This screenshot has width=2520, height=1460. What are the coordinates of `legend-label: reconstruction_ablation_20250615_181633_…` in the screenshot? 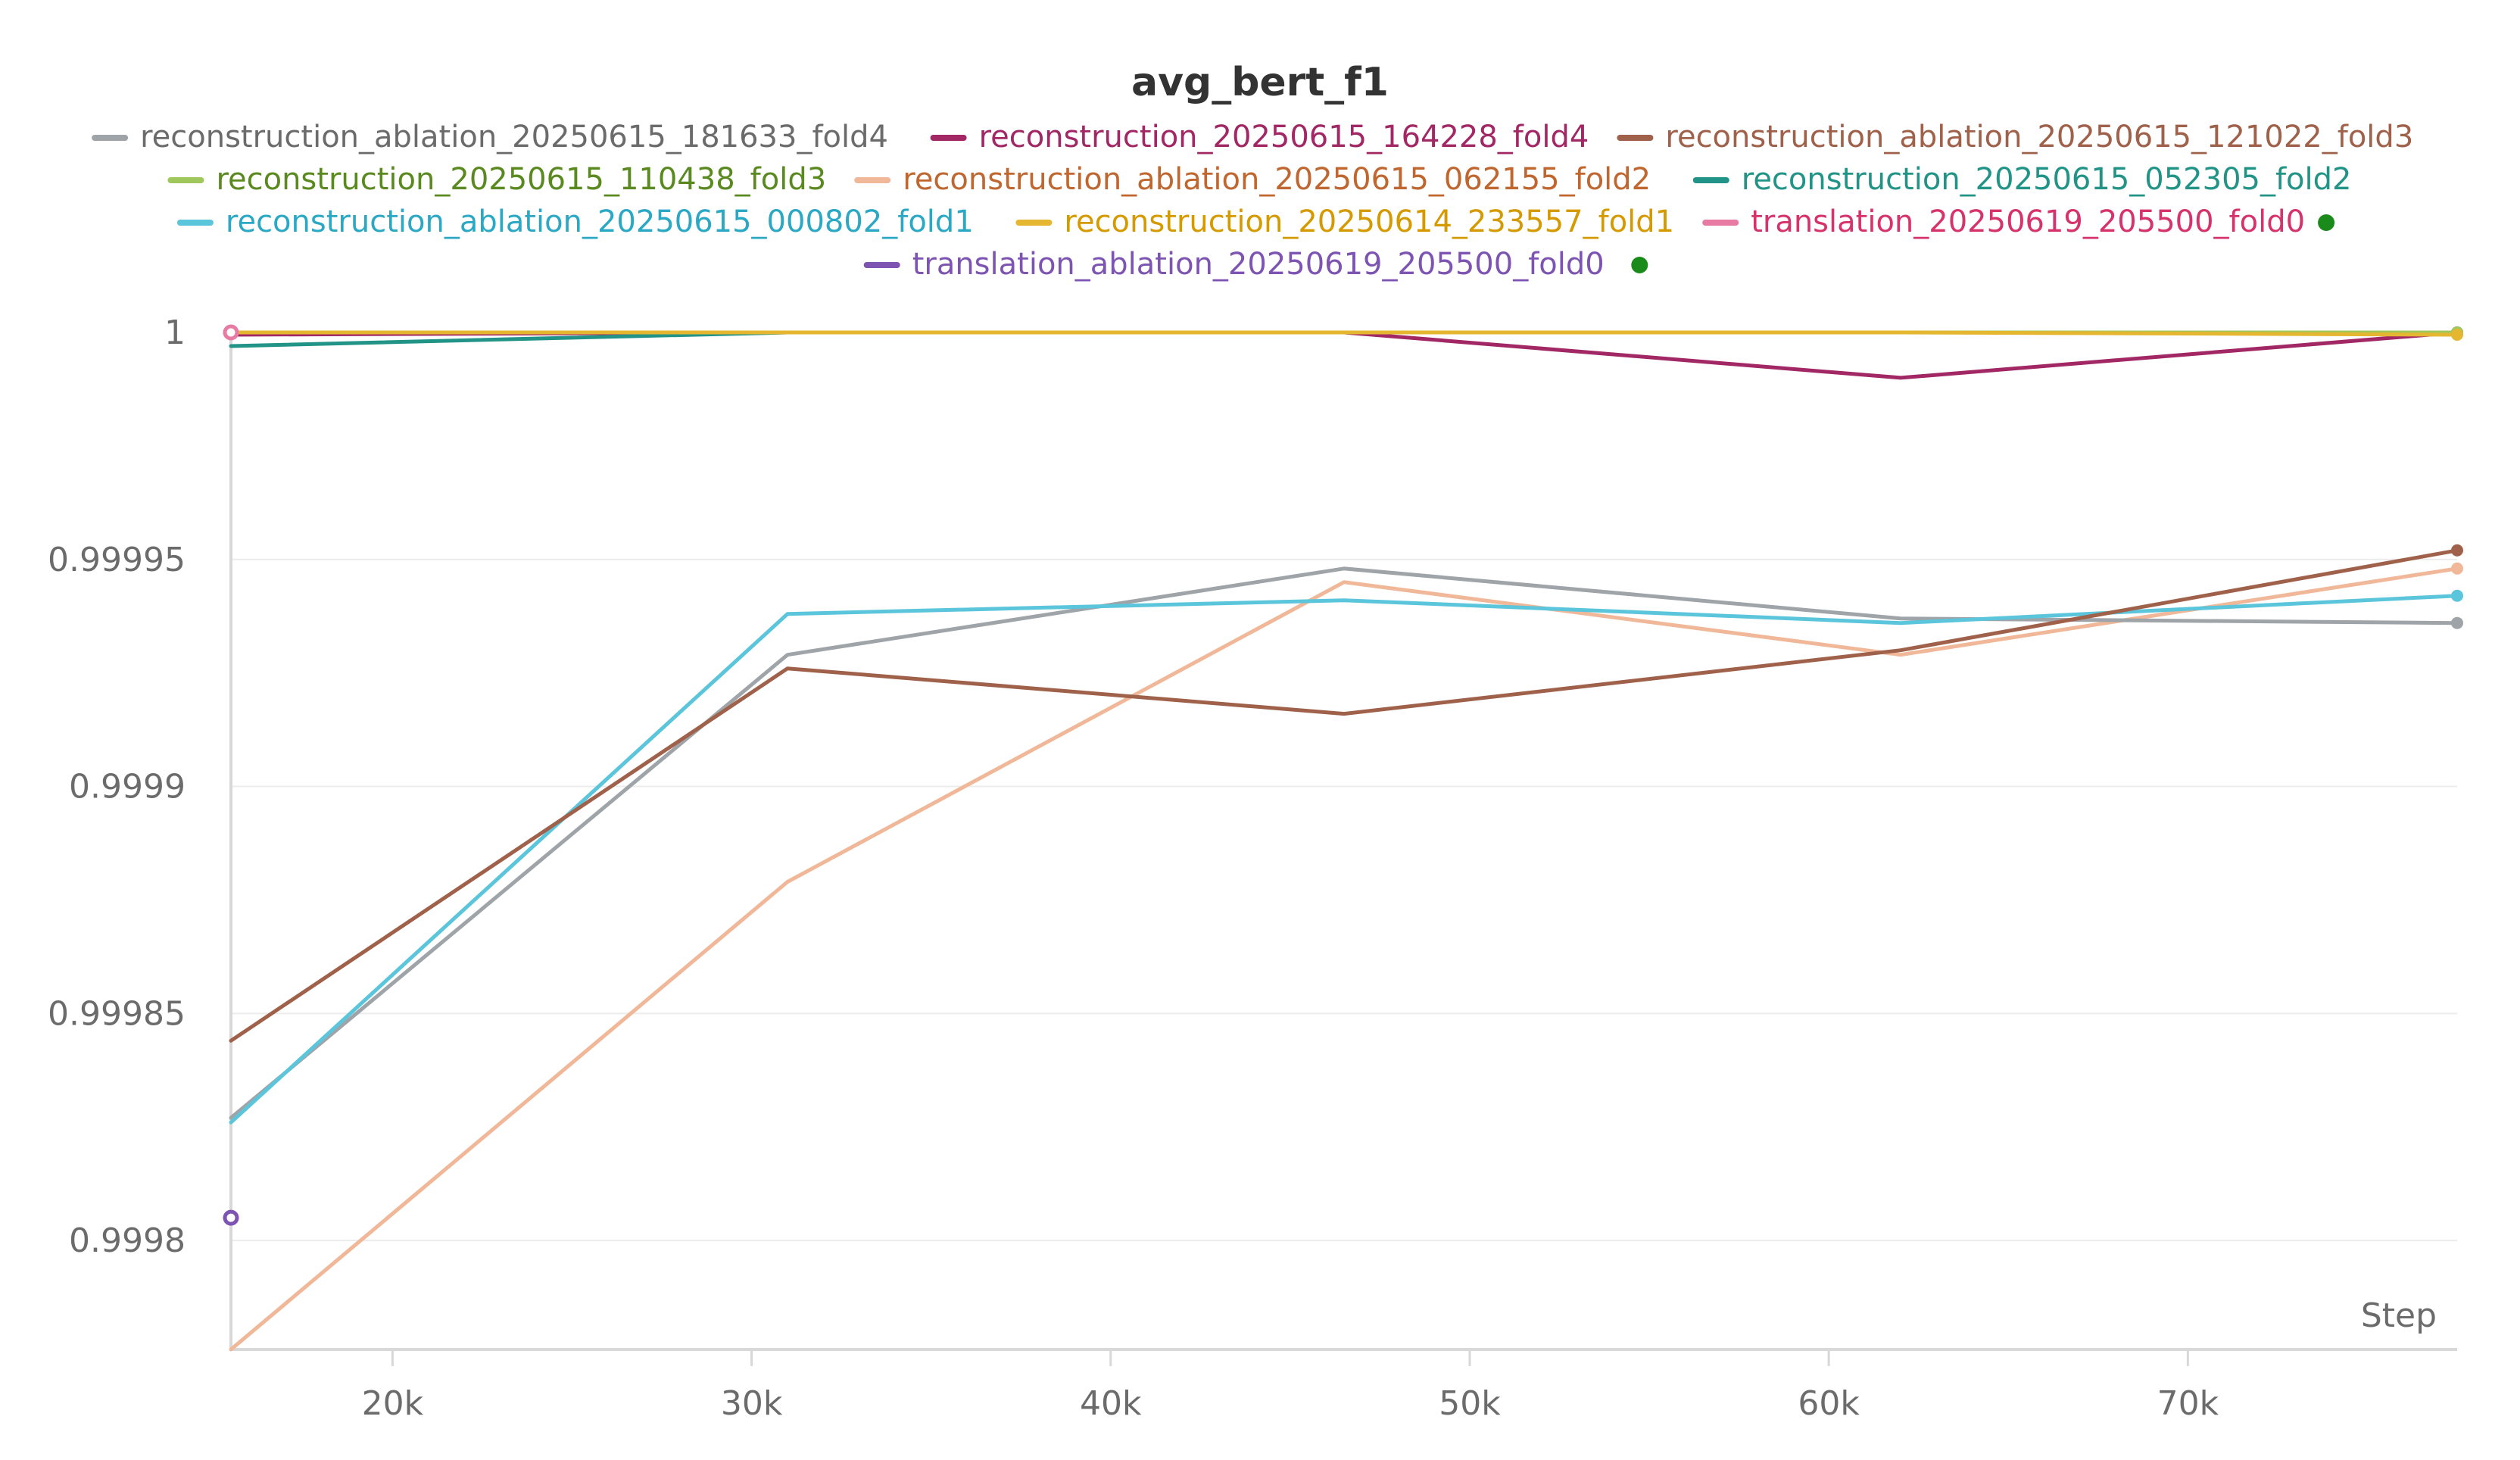 It's located at (514, 137).